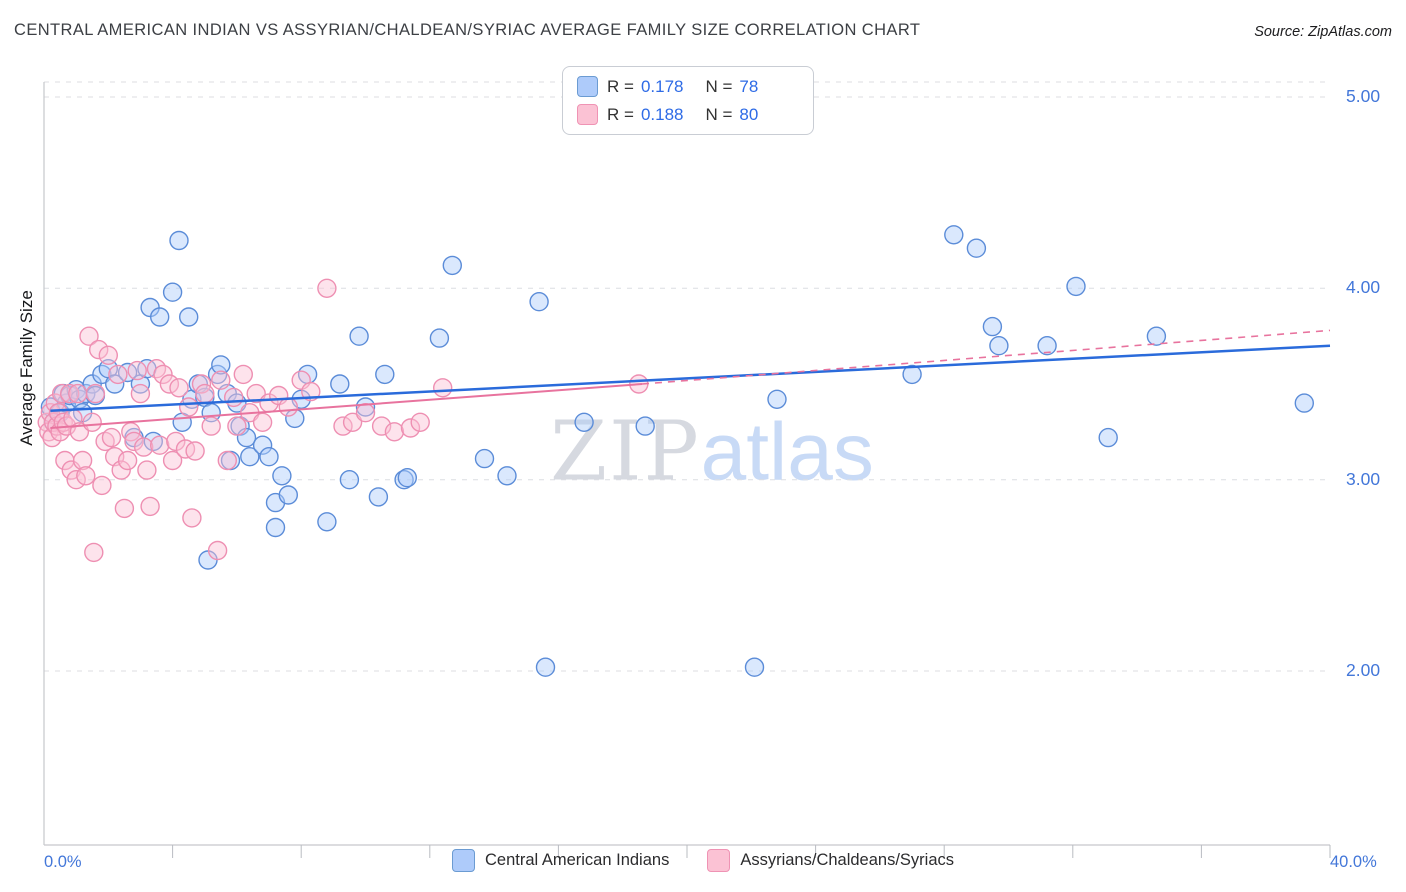  What do you see at coordinates (1363, 96) in the screenshot?
I see `y-tick-label: 5.00` at bounding box center [1363, 96].